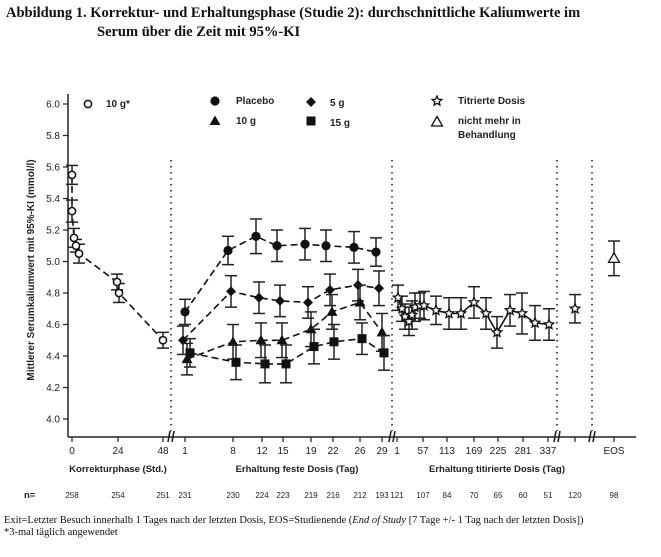  Describe the element at coordinates (523, 495) in the screenshot. I see `n-value: 60` at that location.